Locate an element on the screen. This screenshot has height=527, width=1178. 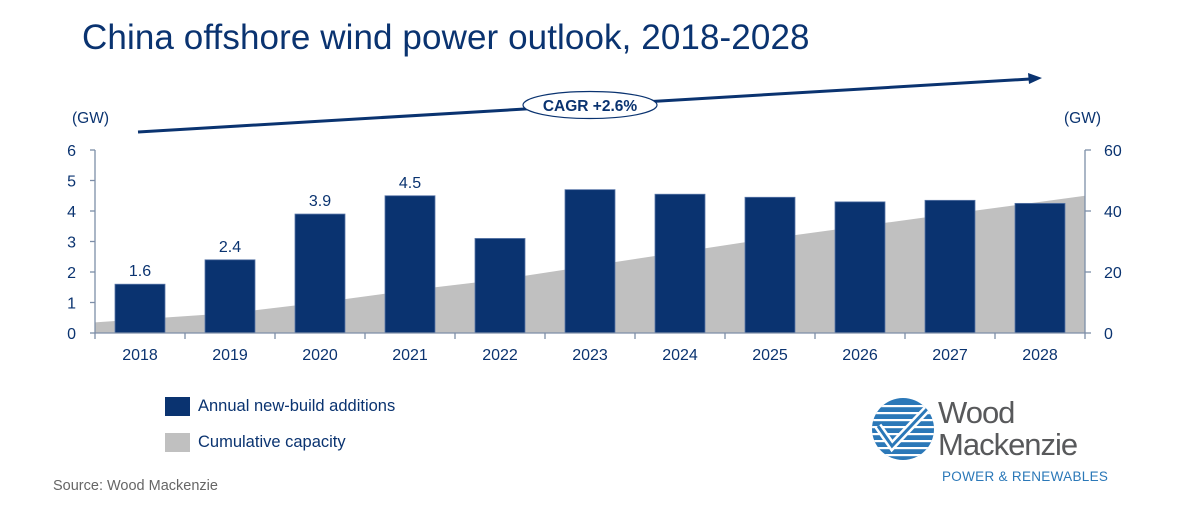
bar-2021 is located at coordinates (410, 264).